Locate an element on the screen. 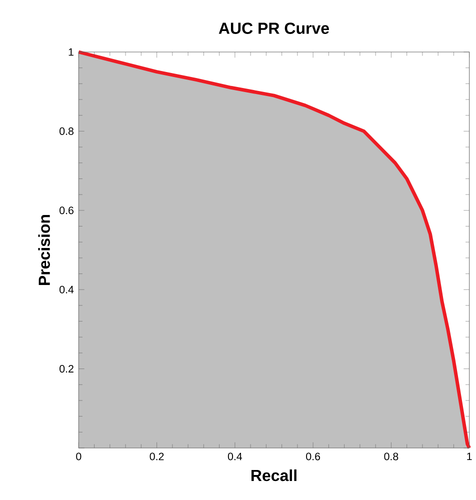 This screenshot has width=476, height=500. y-tick-label: 0.2 is located at coordinates (67, 369).